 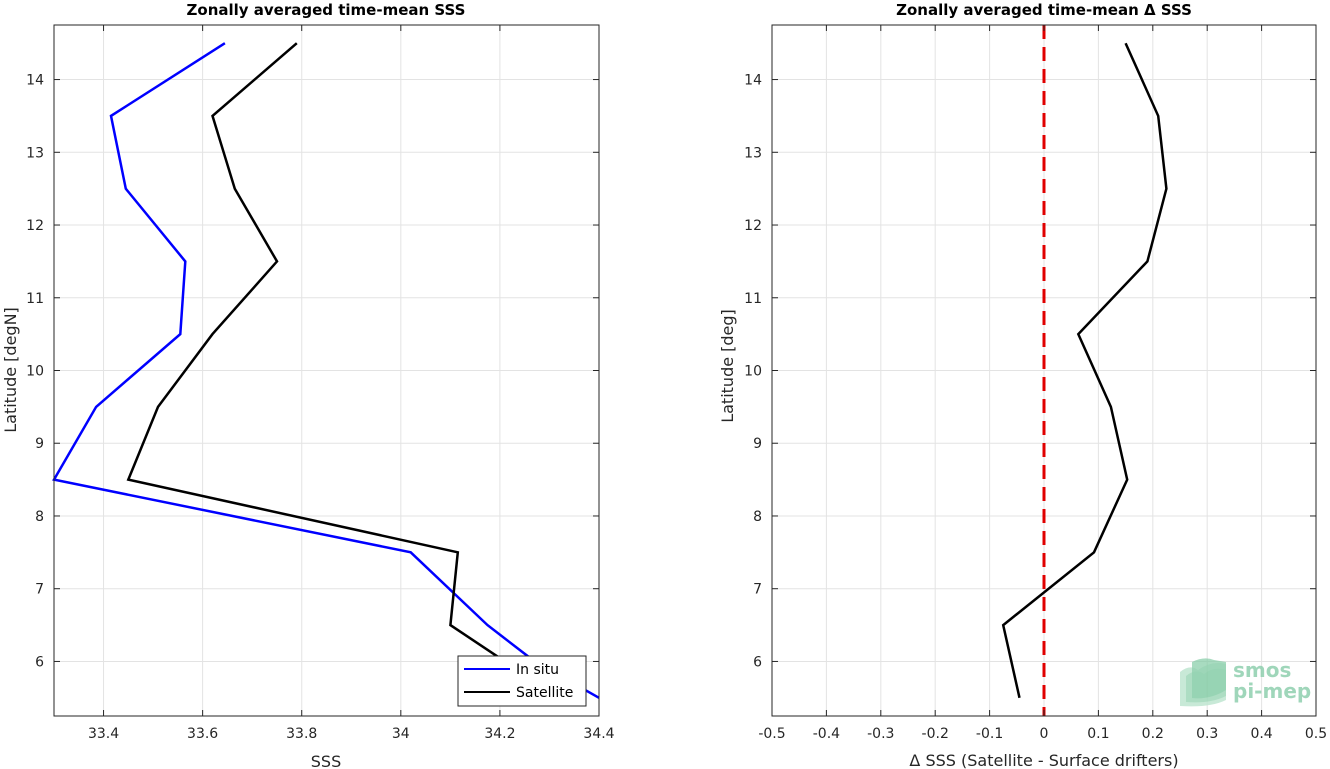 What do you see at coordinates (1272, 691) in the screenshot?
I see `logo-line2: pi-mep` at bounding box center [1272, 691].